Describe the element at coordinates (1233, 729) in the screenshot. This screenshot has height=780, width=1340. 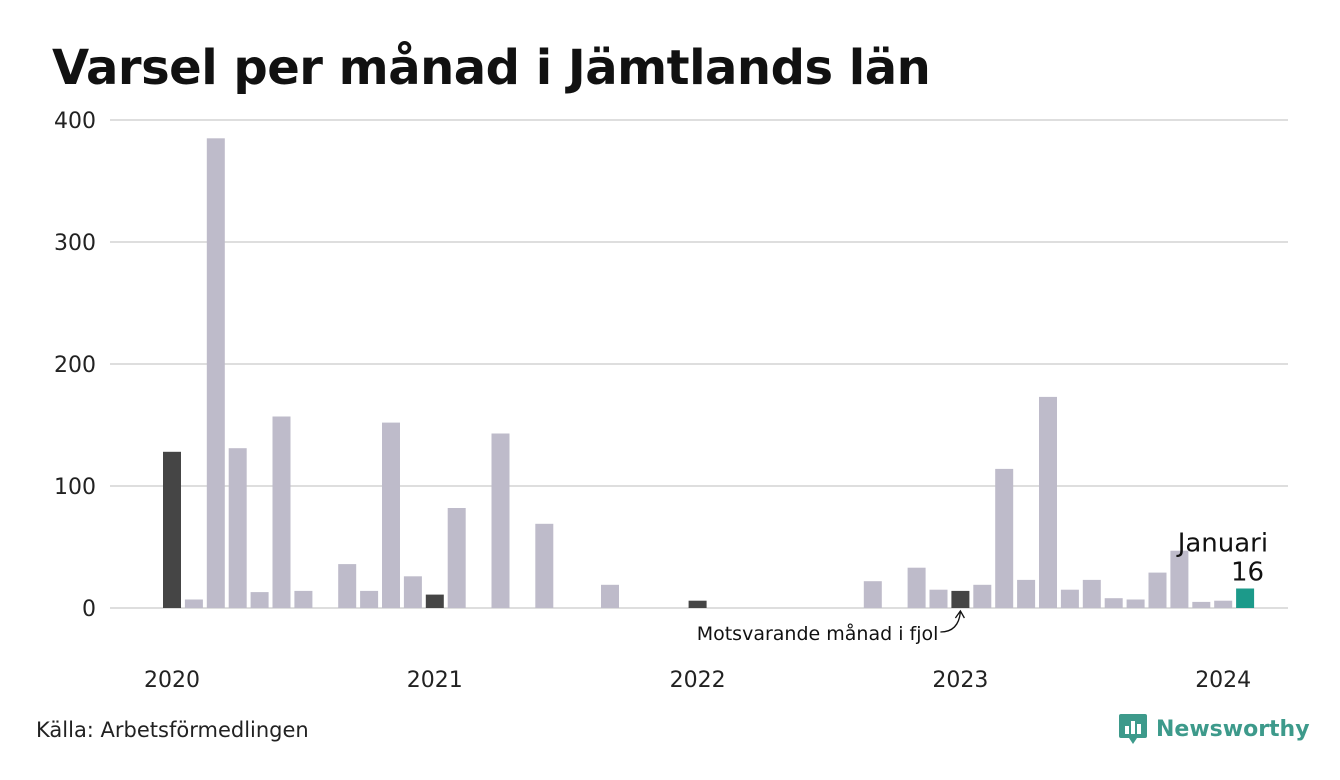
I see `brand-name: Newsworthy` at that location.